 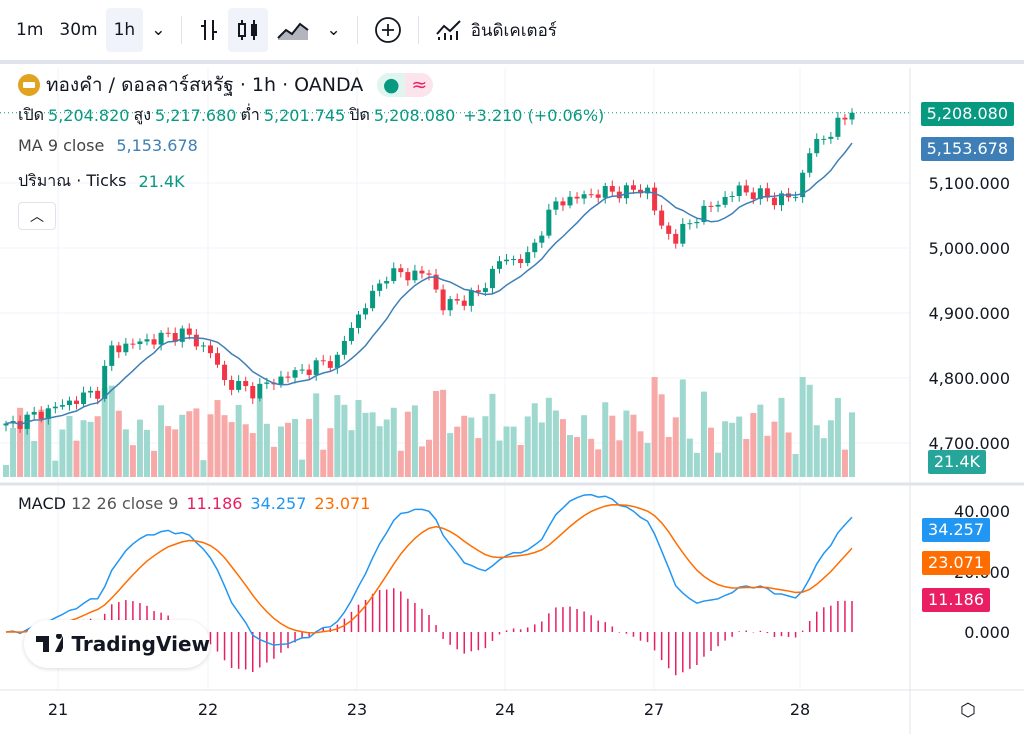 I want to click on time-tick: 22, so click(x=208, y=709).